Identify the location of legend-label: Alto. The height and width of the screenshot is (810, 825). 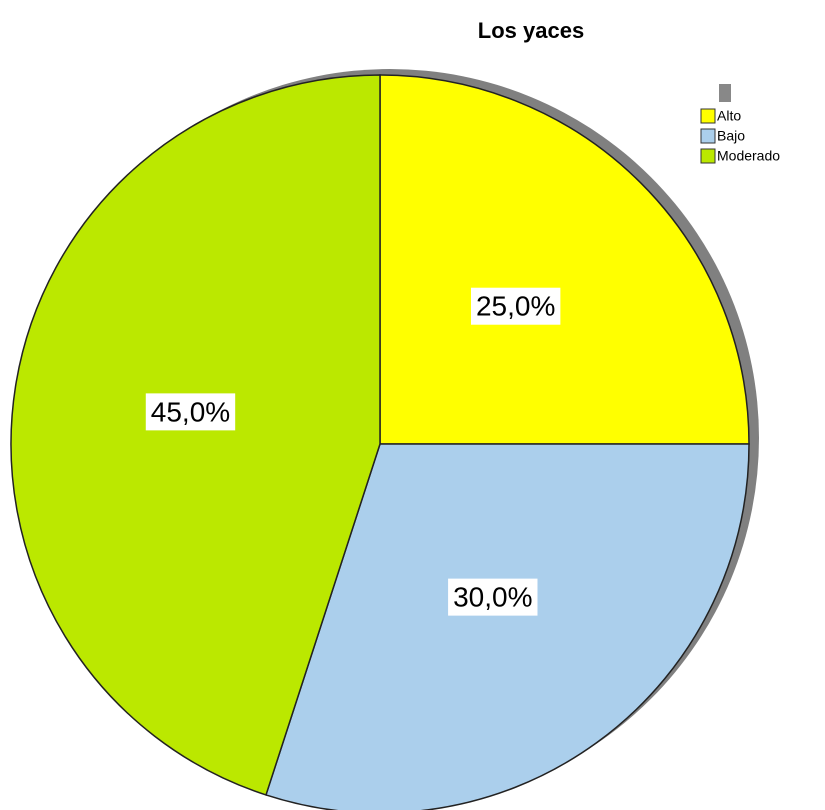
(729, 116).